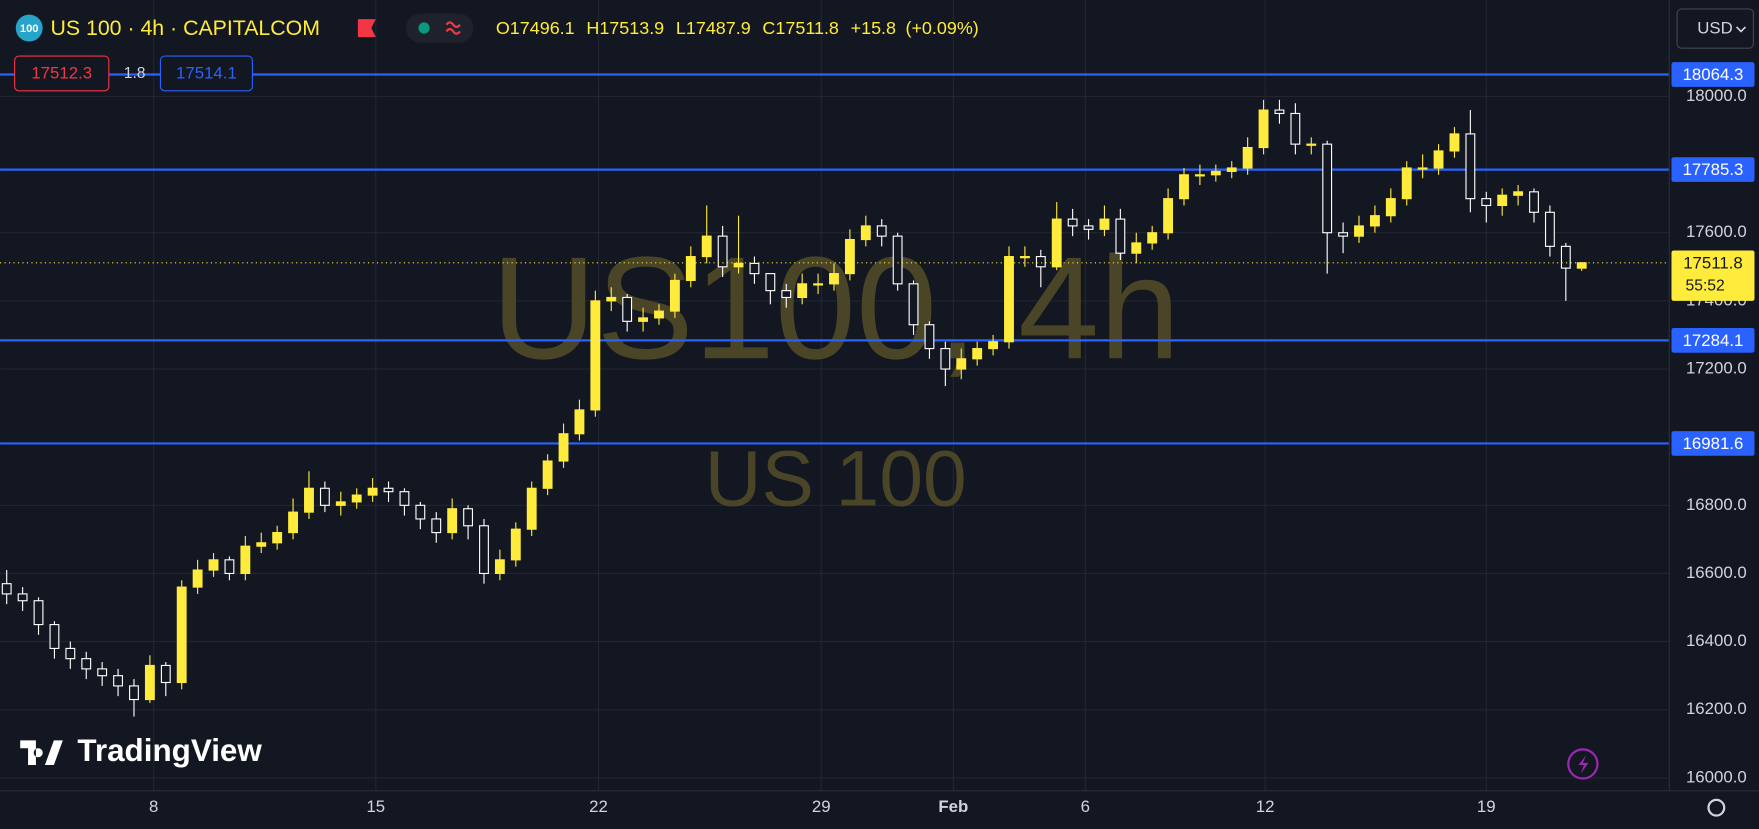 The height and width of the screenshot is (829, 1759). I want to click on logo-text: TradingView, so click(169, 750).